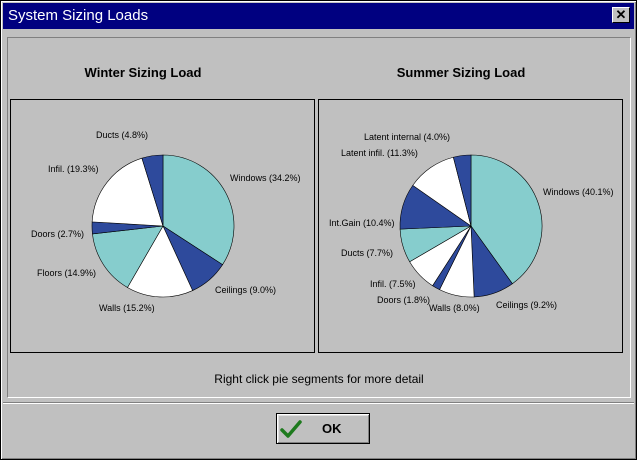 The image size is (637, 460). What do you see at coordinates (319, 379) in the screenshot?
I see `footer-hint: Right click pie segments for more detail` at bounding box center [319, 379].